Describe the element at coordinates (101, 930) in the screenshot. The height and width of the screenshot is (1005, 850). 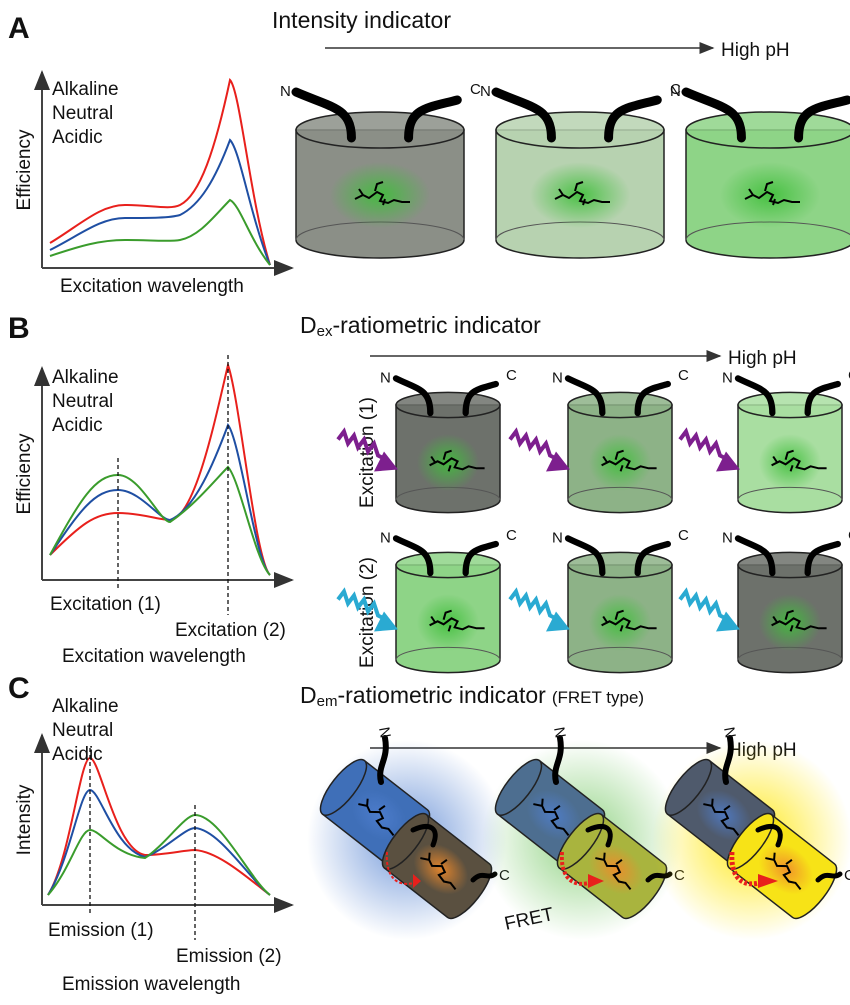
I see `peak-label: Emission (1)` at that location.